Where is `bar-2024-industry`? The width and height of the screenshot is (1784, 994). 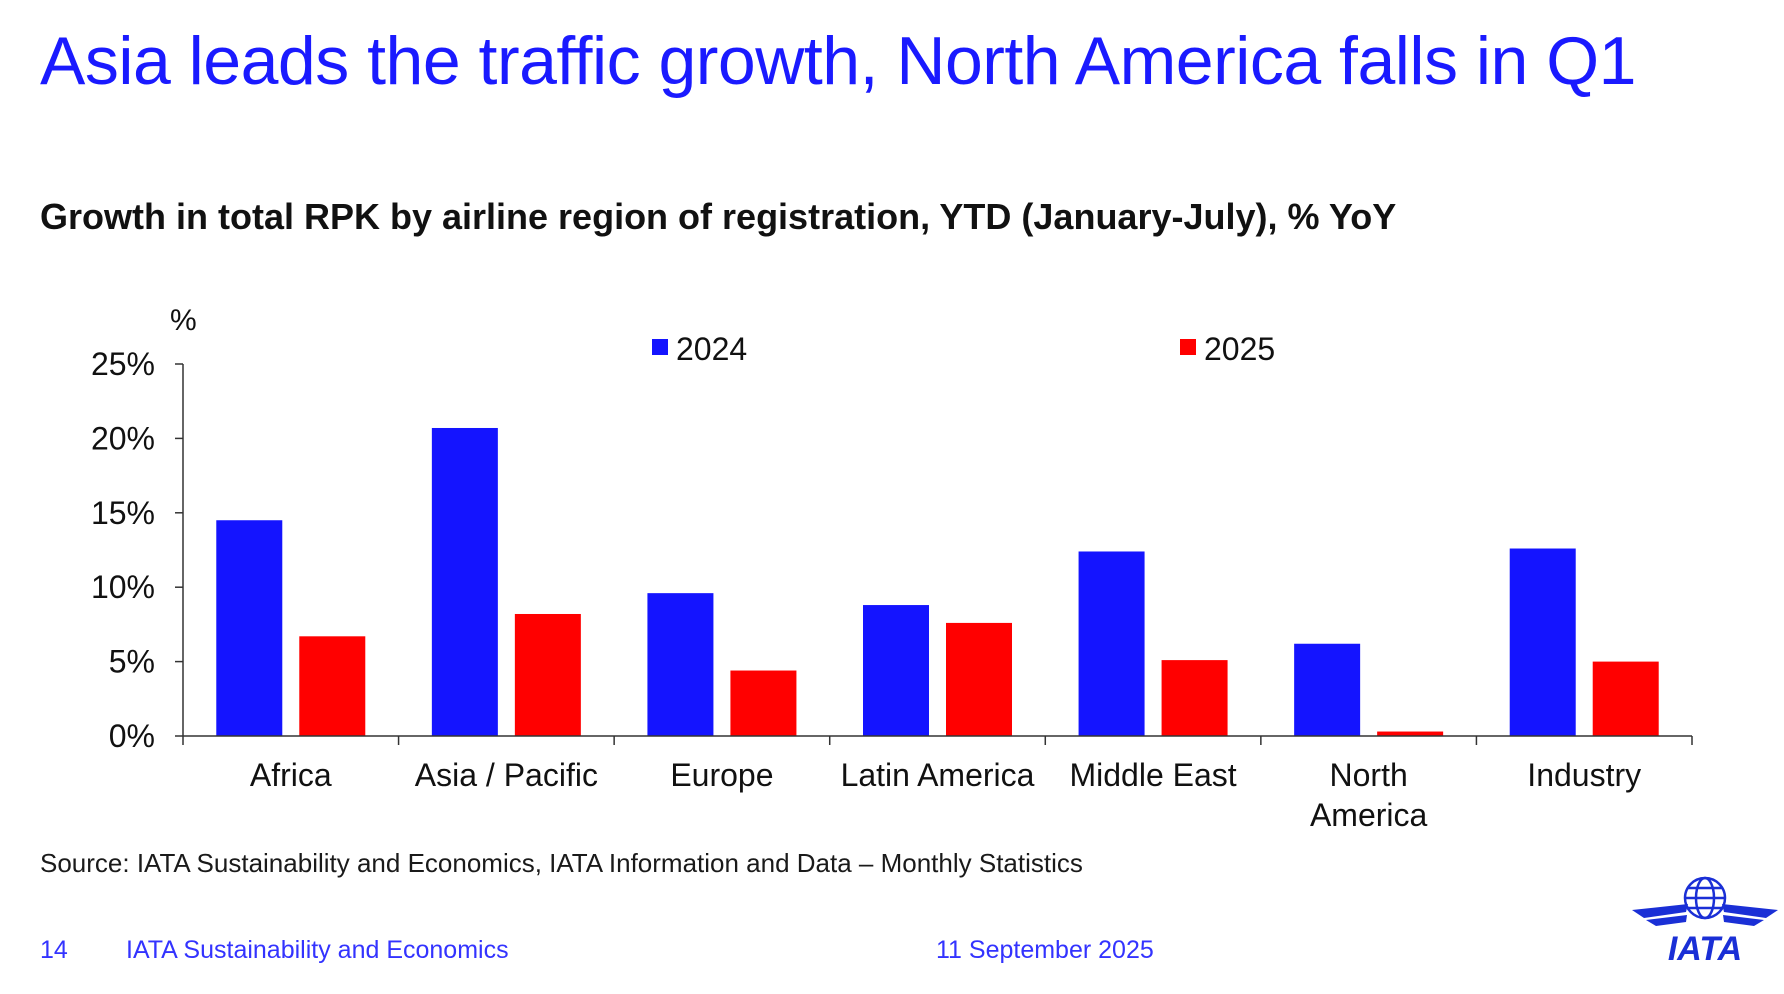 bar-2024-industry is located at coordinates (1542, 642).